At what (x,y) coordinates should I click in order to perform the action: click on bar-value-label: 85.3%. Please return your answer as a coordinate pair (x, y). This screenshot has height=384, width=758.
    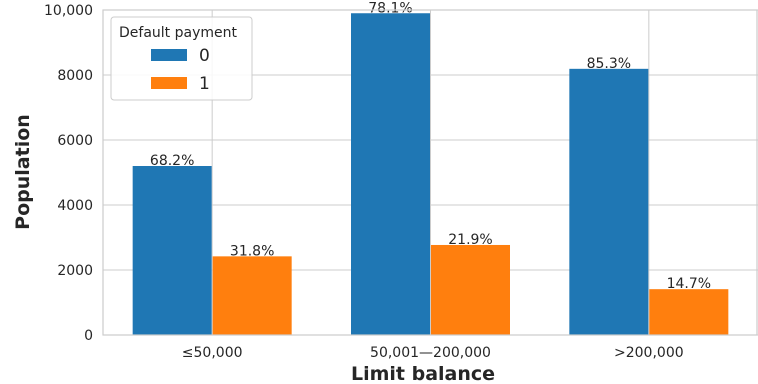
    Looking at the image, I should click on (609, 64).